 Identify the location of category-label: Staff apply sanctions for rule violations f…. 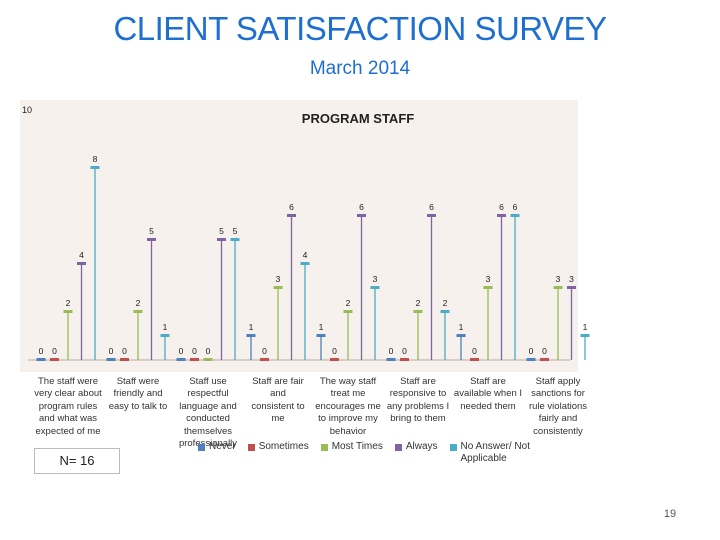
(558, 407).